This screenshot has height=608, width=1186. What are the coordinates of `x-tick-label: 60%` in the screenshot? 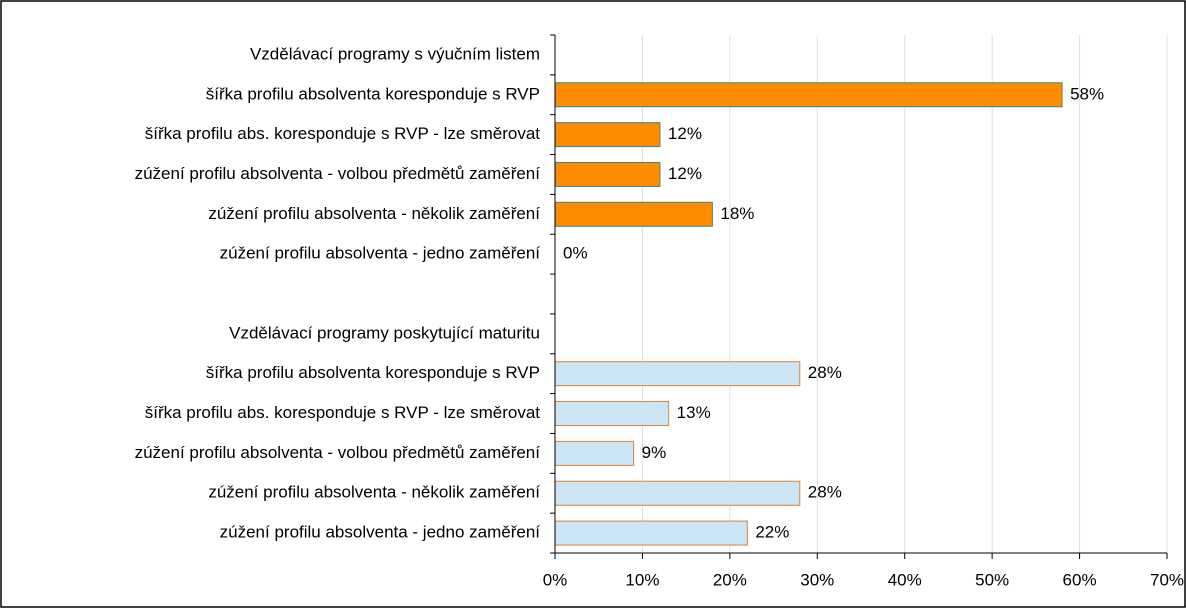 It's located at (1080, 579).